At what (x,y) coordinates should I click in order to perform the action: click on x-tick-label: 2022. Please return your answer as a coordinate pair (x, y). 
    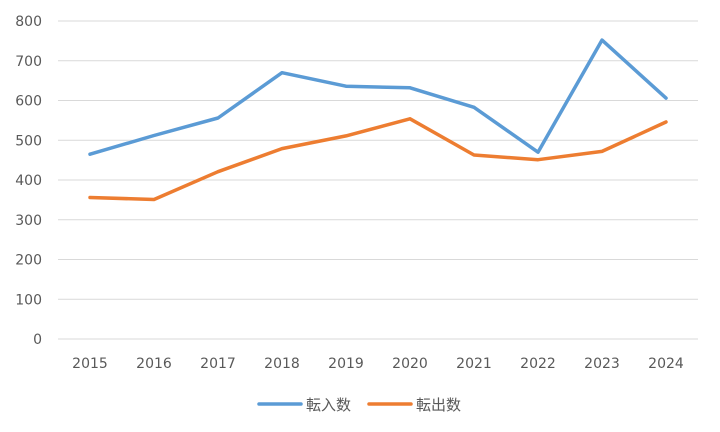
    Looking at the image, I should click on (538, 364).